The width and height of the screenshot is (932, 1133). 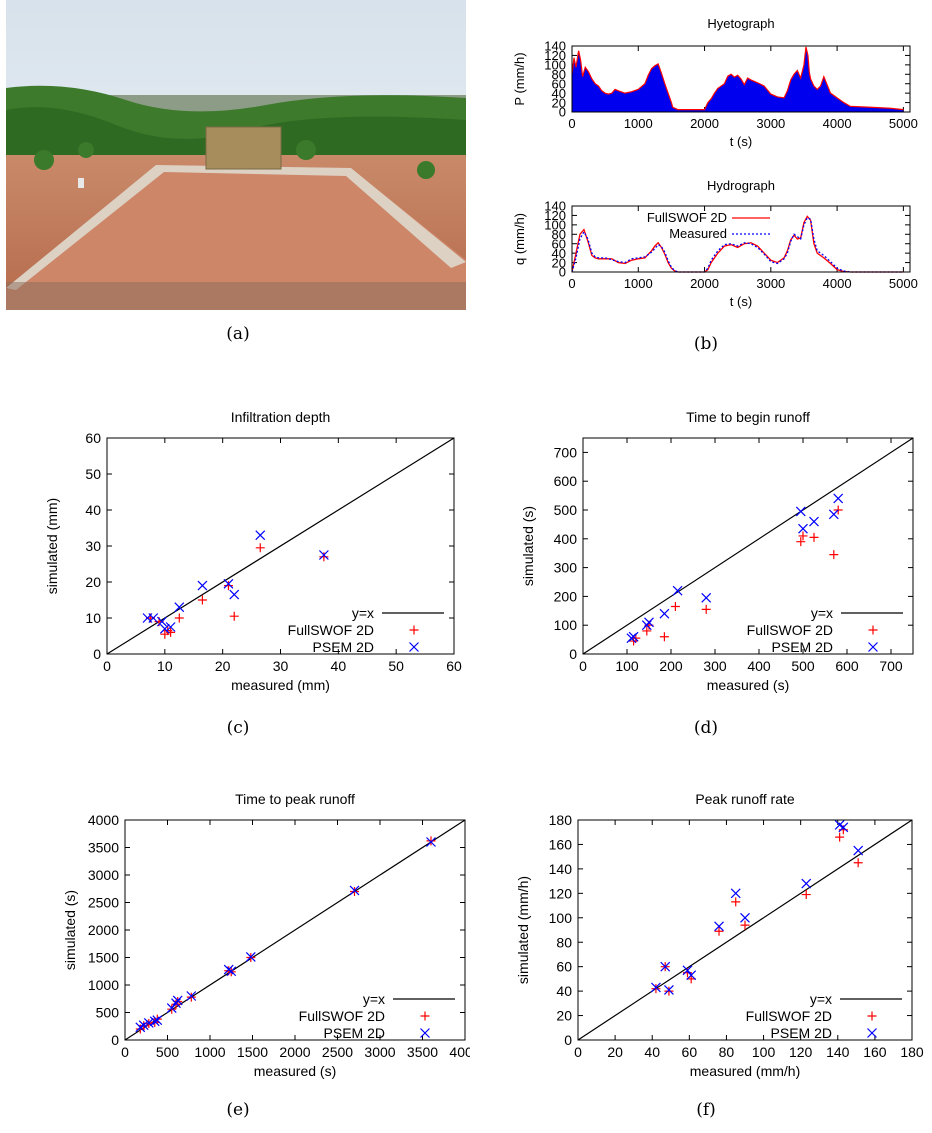 What do you see at coordinates (103, 848) in the screenshot?
I see `y-tick-label: 3500` at bounding box center [103, 848].